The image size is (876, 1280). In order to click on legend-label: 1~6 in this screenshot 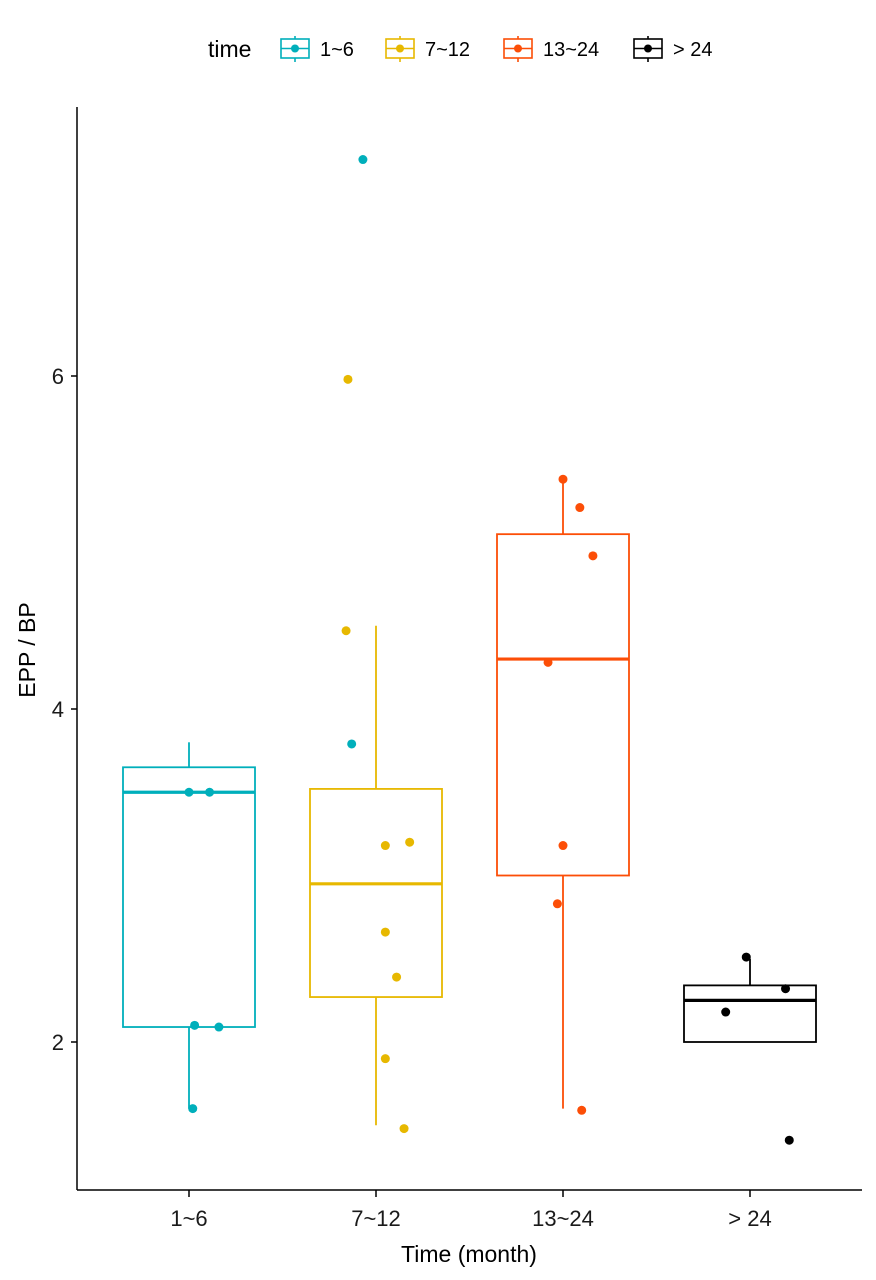, I will do `click(337, 50)`.